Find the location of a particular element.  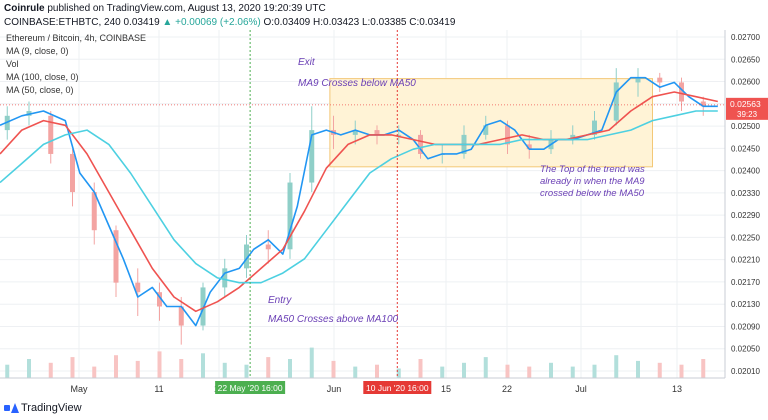

current-price-text: 0.02563 is located at coordinates (745, 104).